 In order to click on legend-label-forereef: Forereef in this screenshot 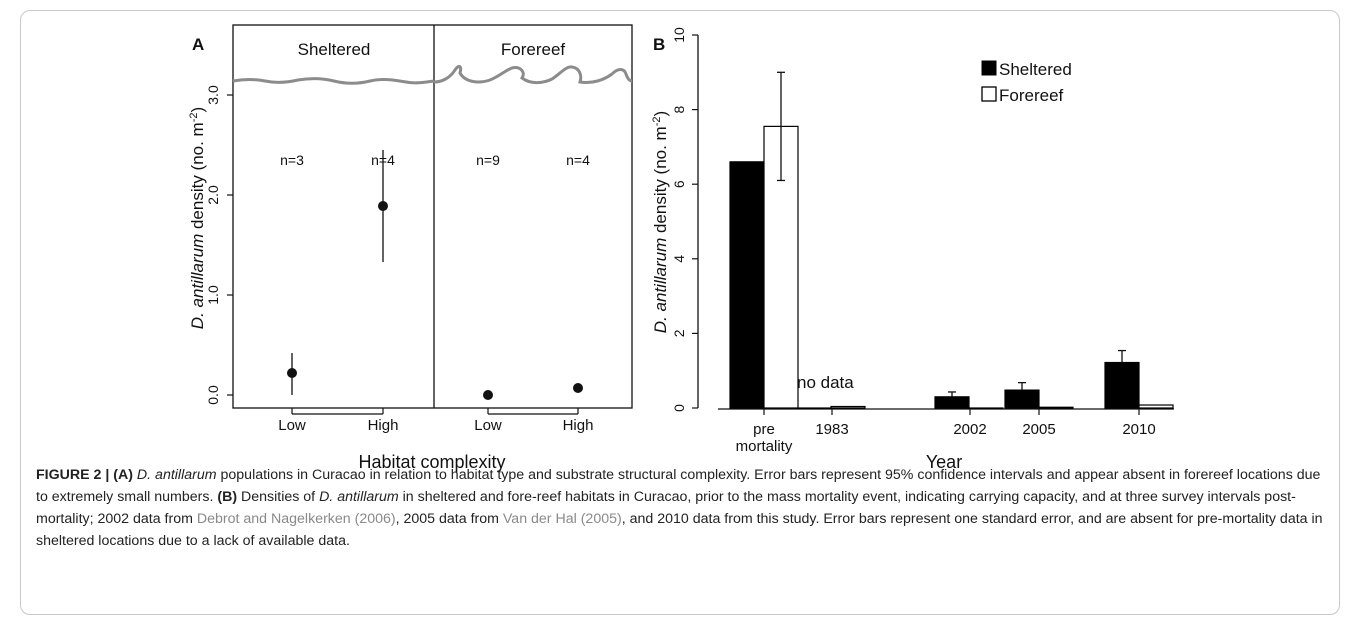, I will do `click(1031, 95)`.